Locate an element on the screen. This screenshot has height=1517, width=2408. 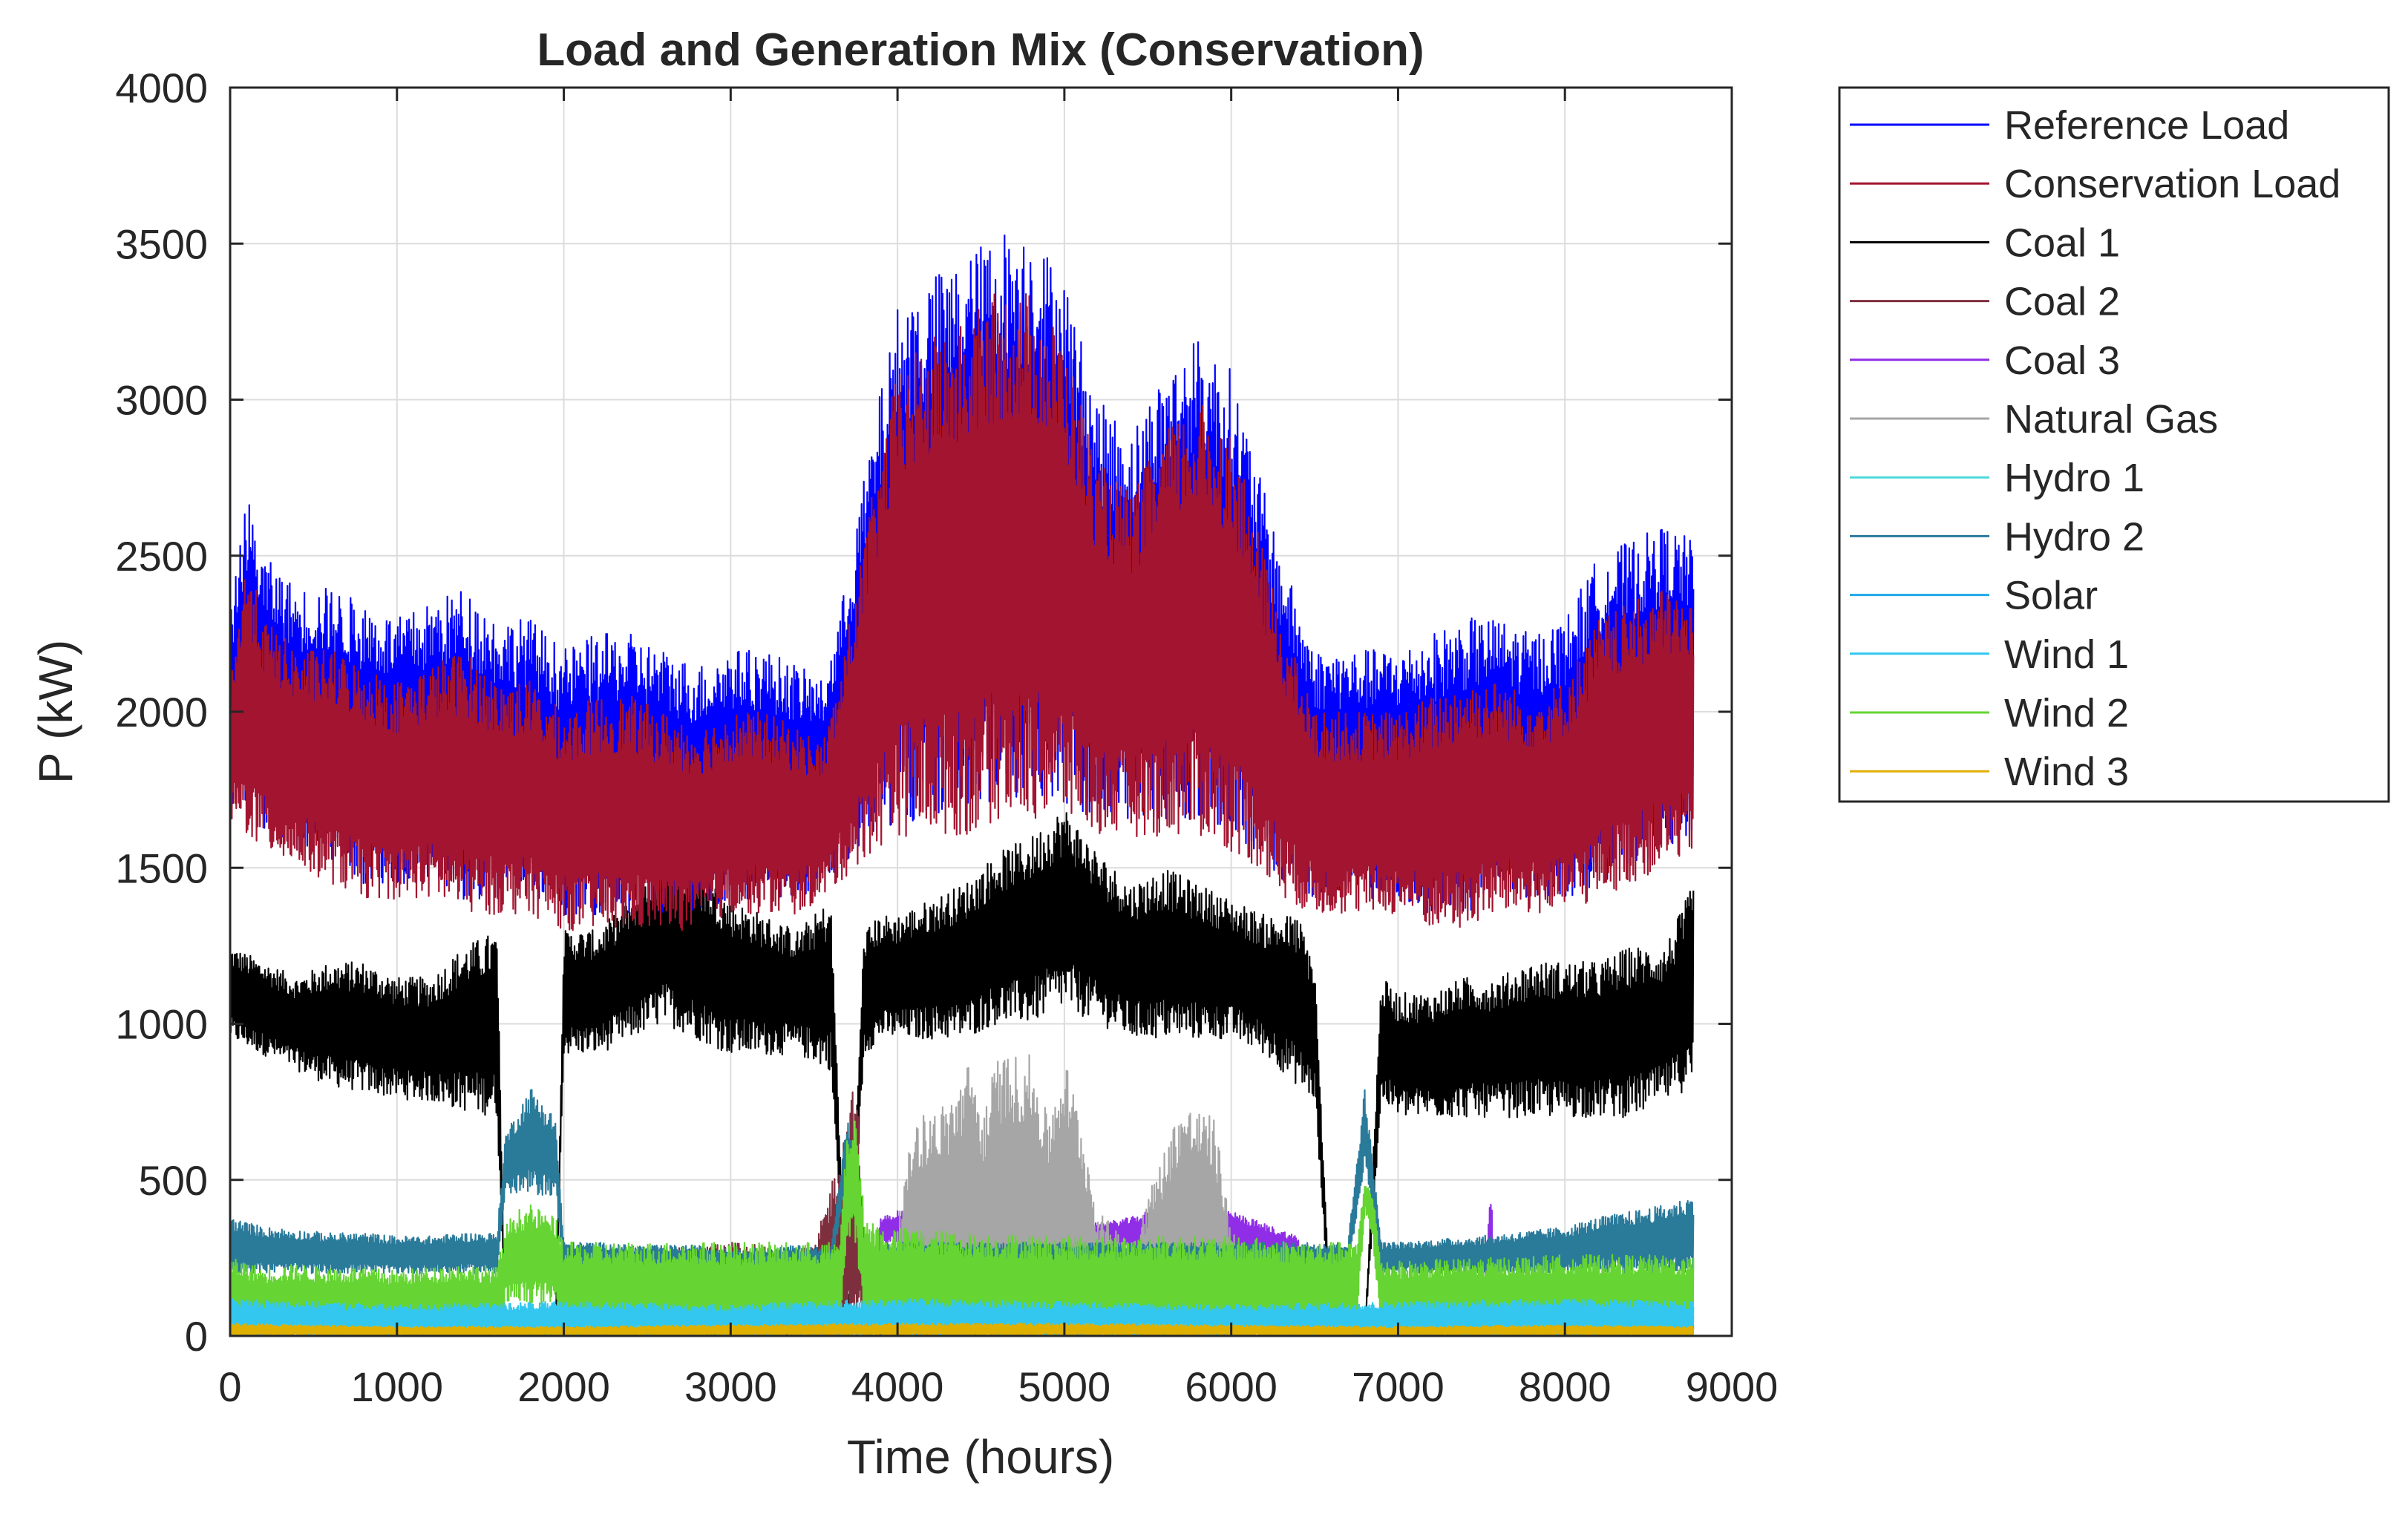
x-tick-label: 9000 is located at coordinates (1733, 1386).